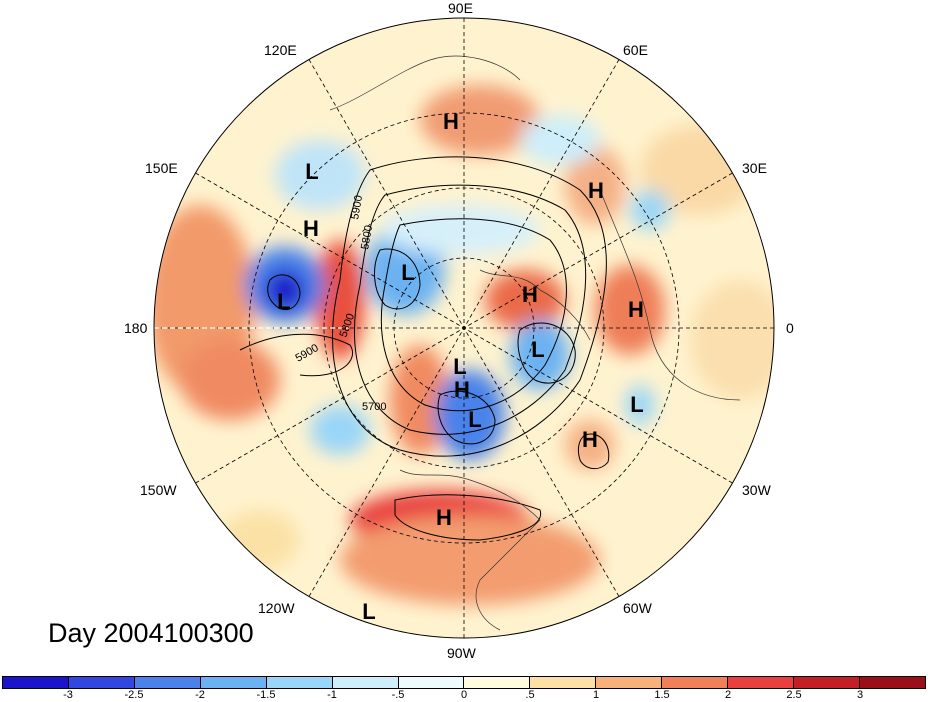  What do you see at coordinates (266, 695) in the screenshot?
I see `colorbar-tick-label: -1.5` at bounding box center [266, 695].